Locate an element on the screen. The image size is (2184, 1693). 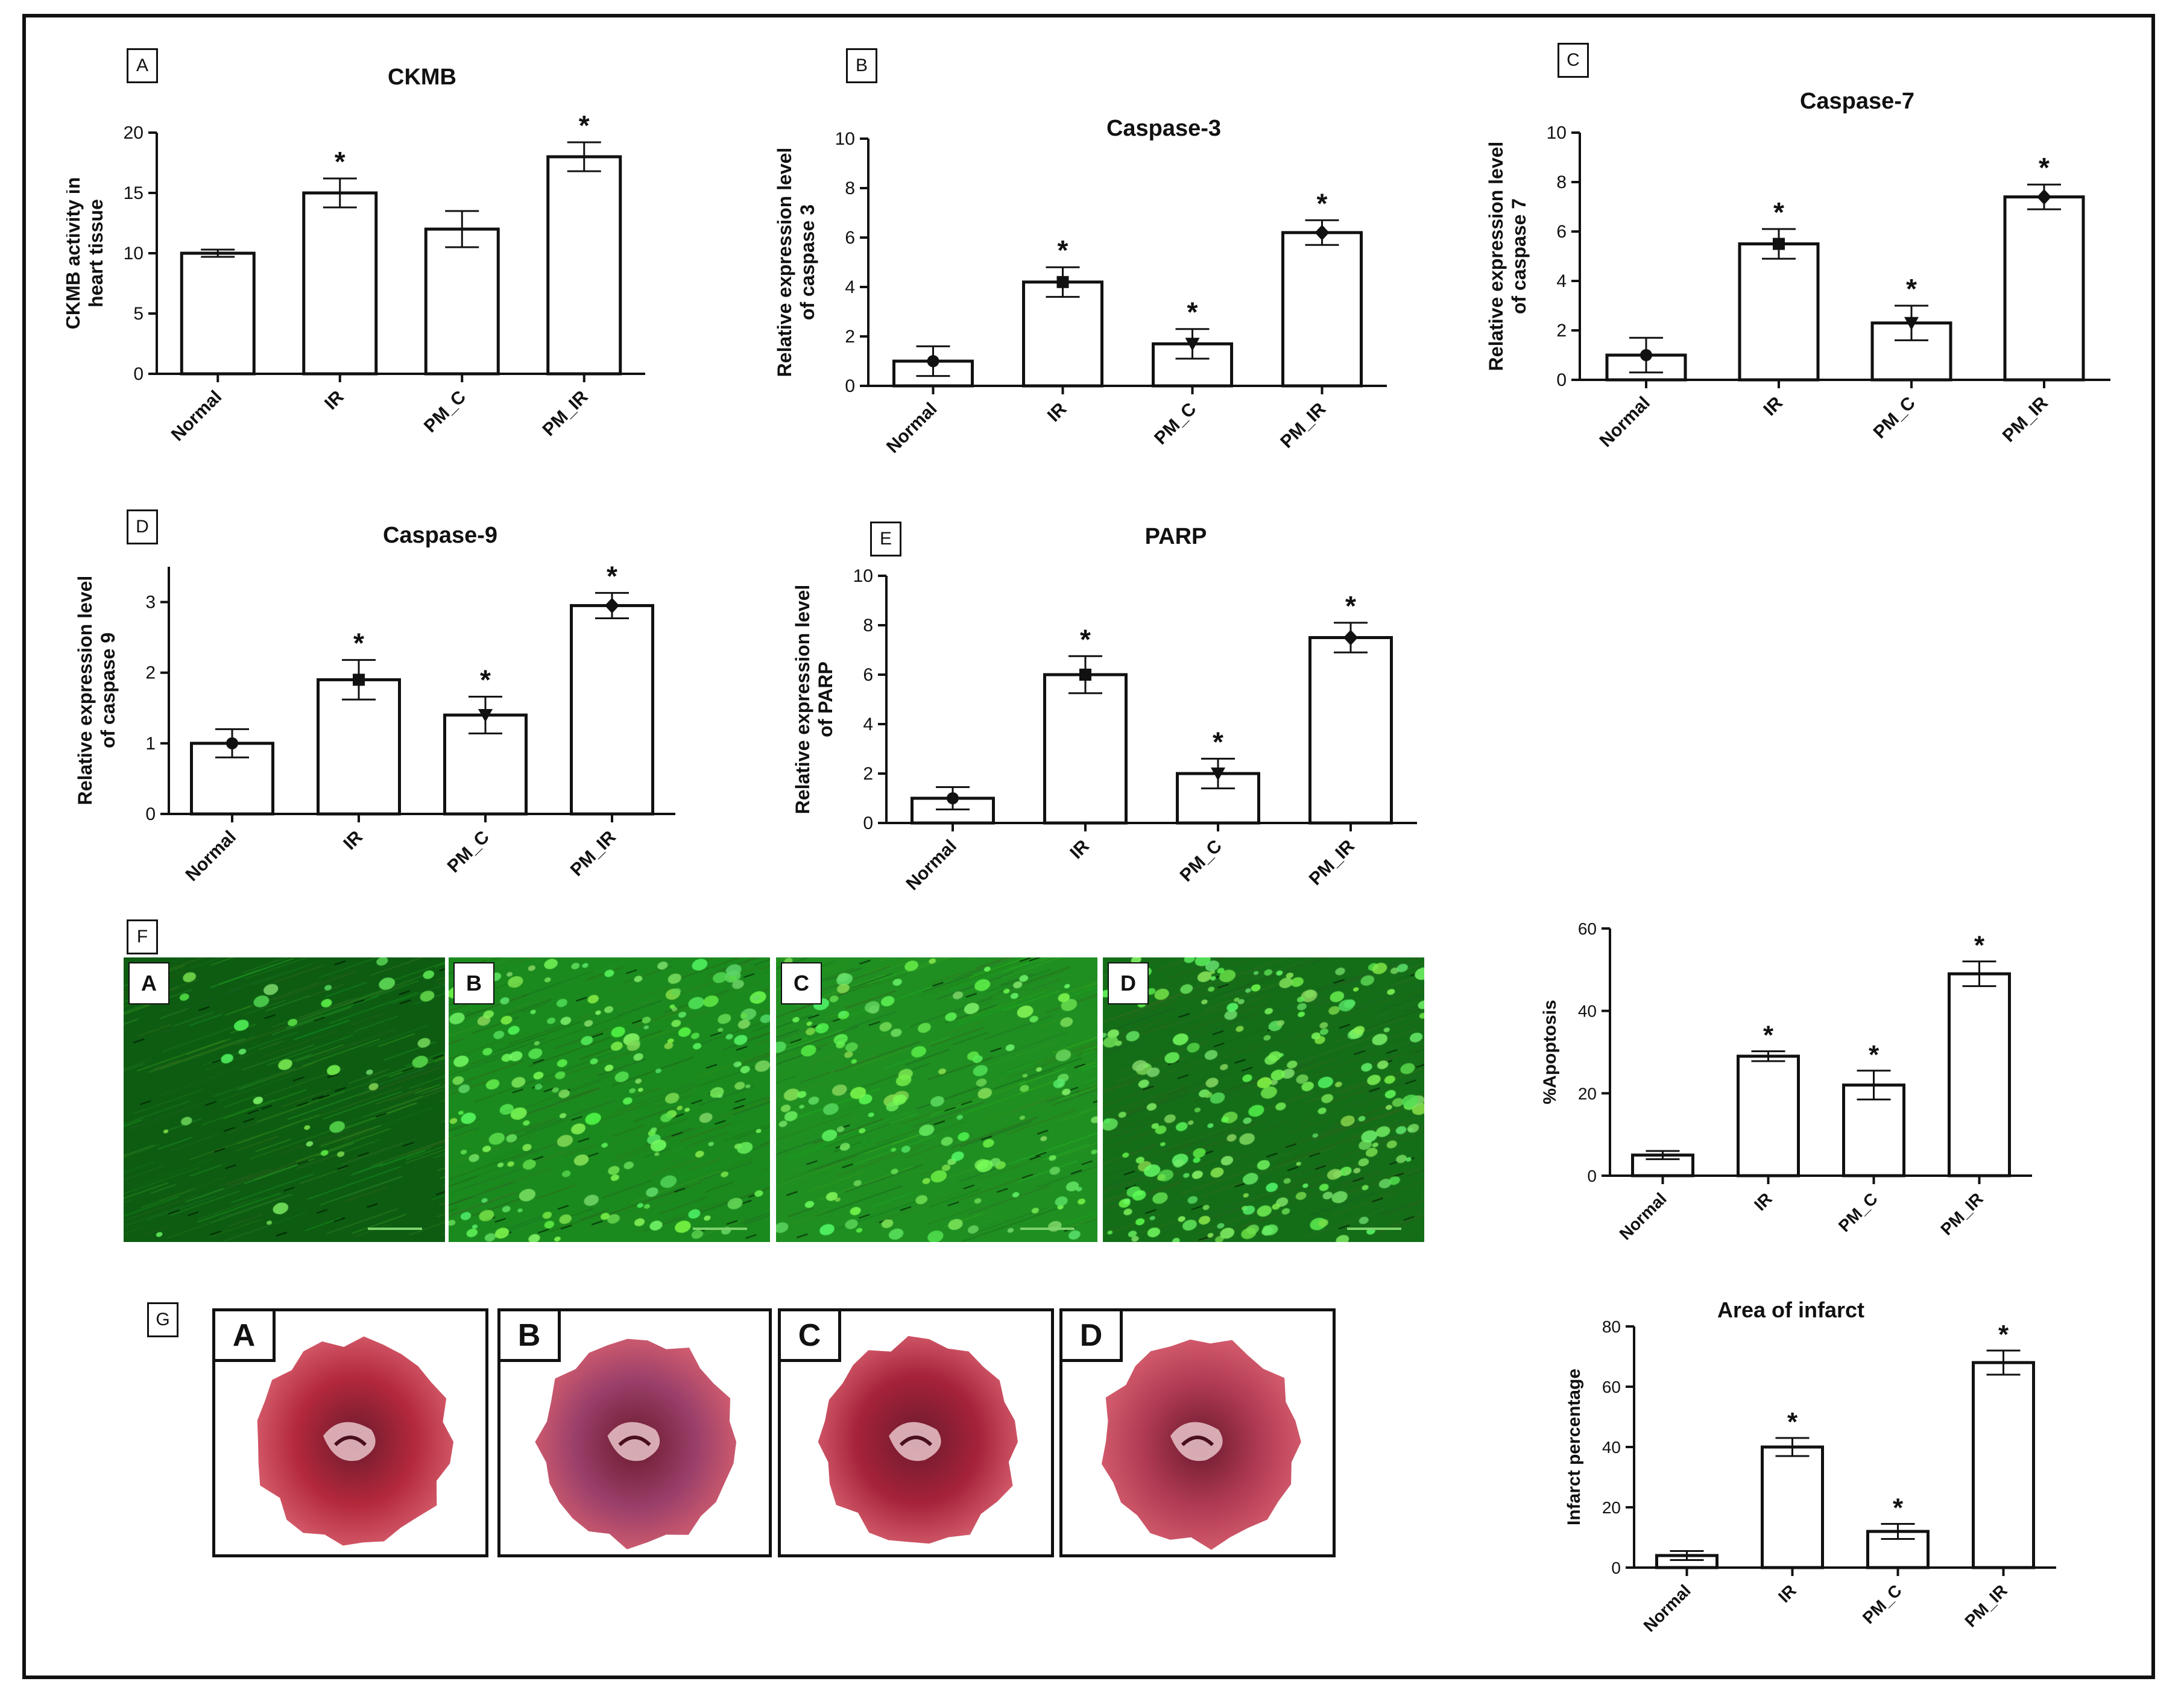
chart-apoptosis: 0 20 40 60 %Apoptosis Normal * IR * PM_C * PM_IR is located at coordinates (1786, 1081).